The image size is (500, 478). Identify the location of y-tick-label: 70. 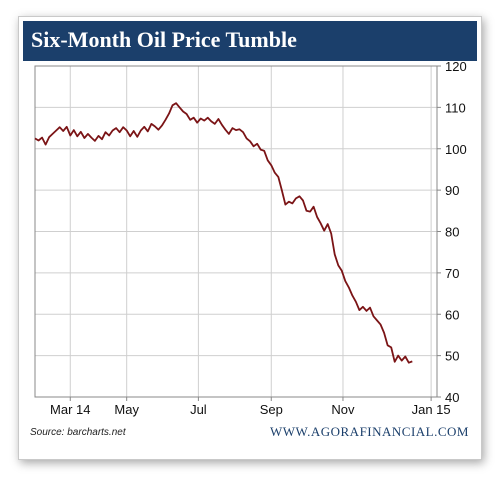
(452, 273).